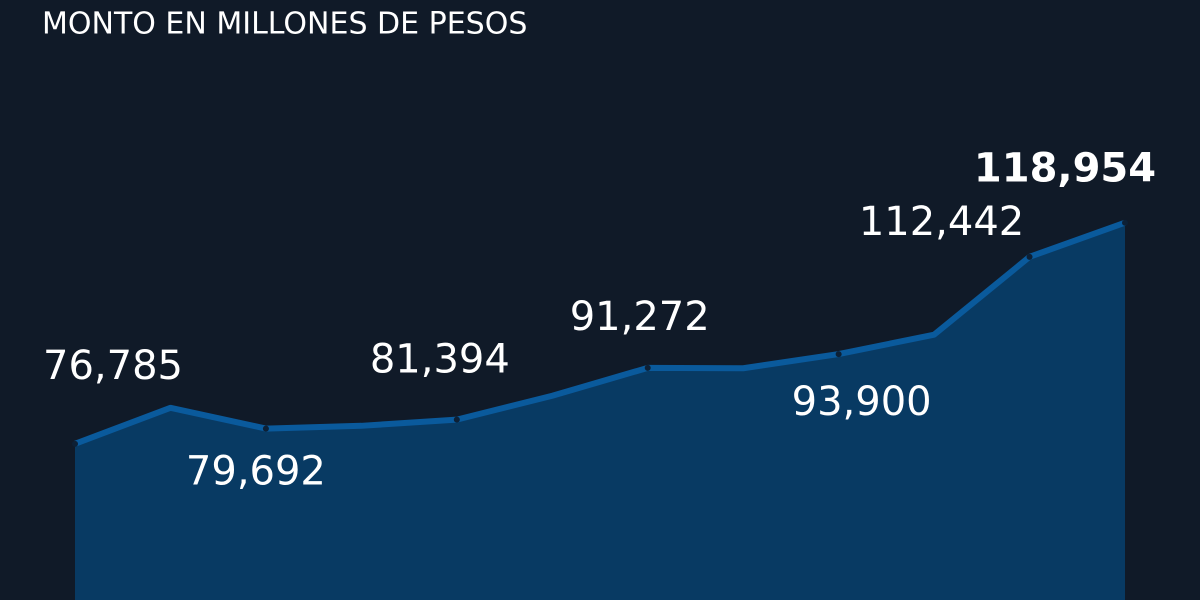 The height and width of the screenshot is (600, 1200). I want to click on data-label: 118,954, so click(1065, 169).